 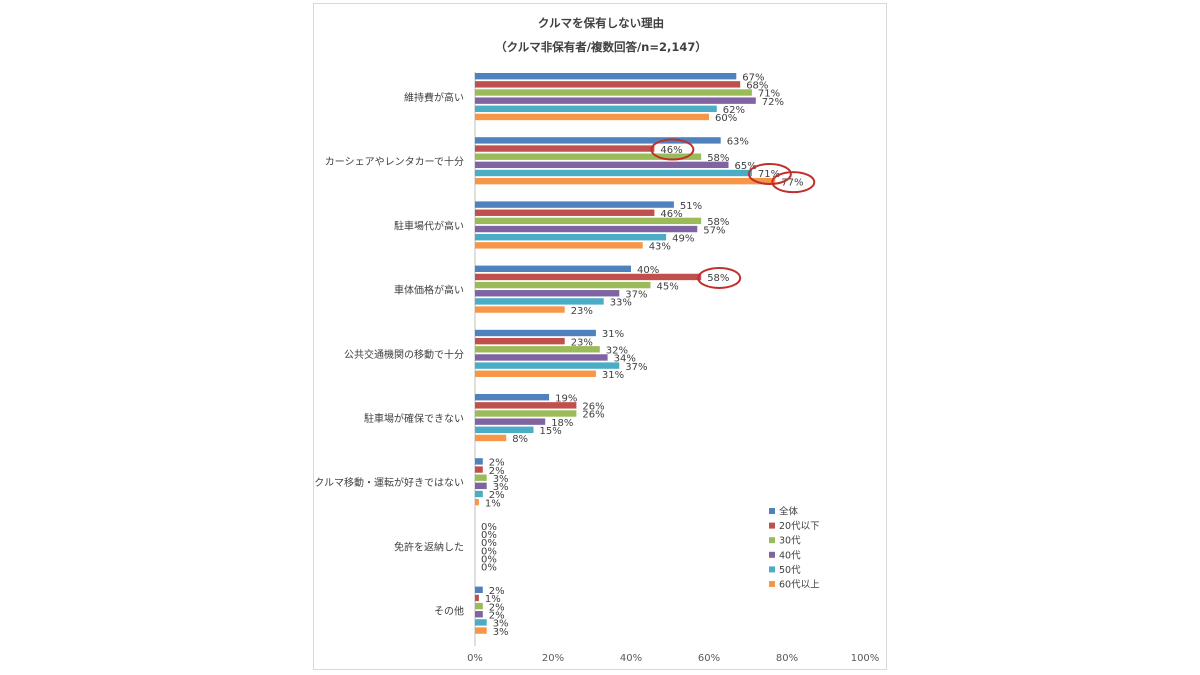 I want to click on data-label: 49%, so click(x=683, y=238).